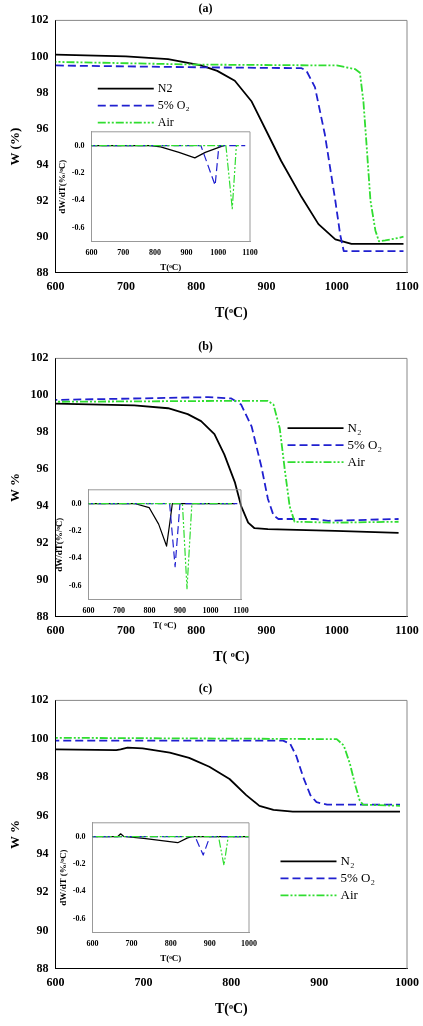  Describe the element at coordinates (165, 87) in the screenshot. I see `legend-label: N2` at that location.